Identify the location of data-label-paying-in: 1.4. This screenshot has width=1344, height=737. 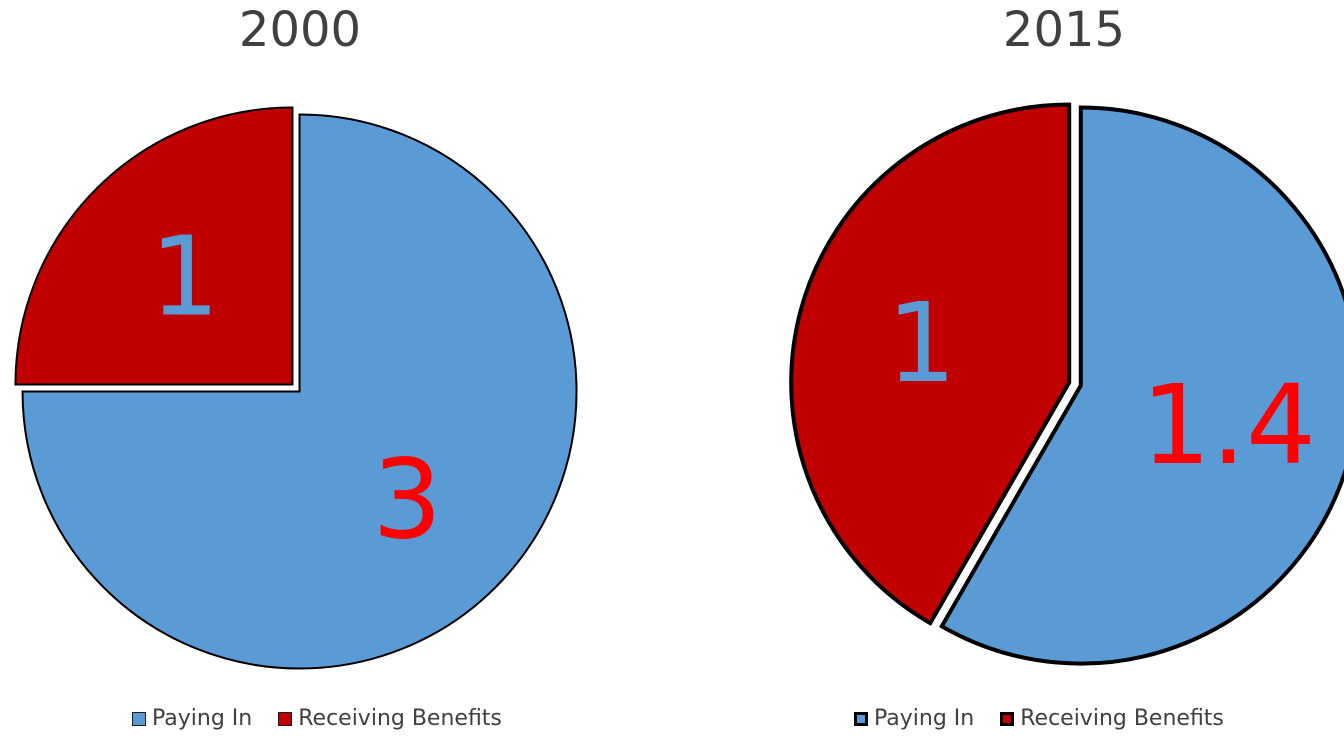
(1228, 425).